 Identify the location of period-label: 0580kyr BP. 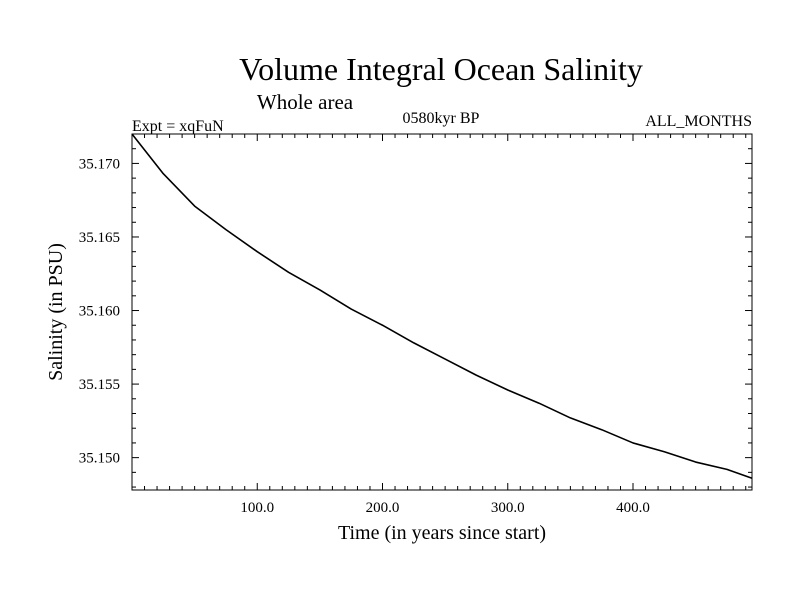
(441, 118).